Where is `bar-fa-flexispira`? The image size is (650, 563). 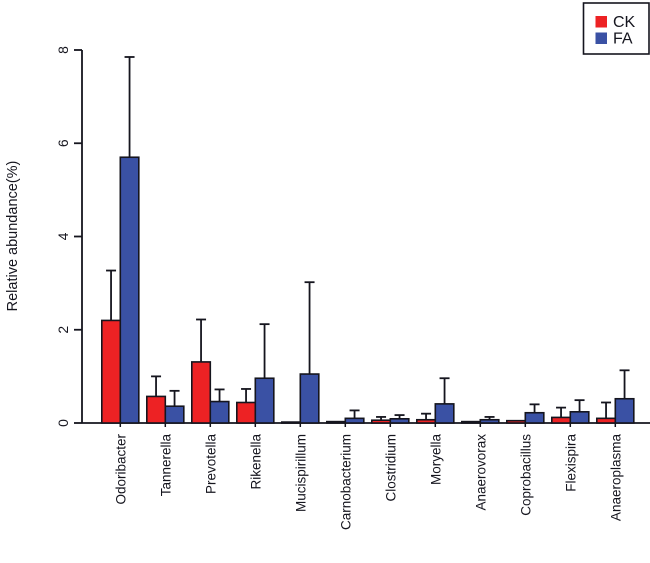 bar-fa-flexispira is located at coordinates (579, 417).